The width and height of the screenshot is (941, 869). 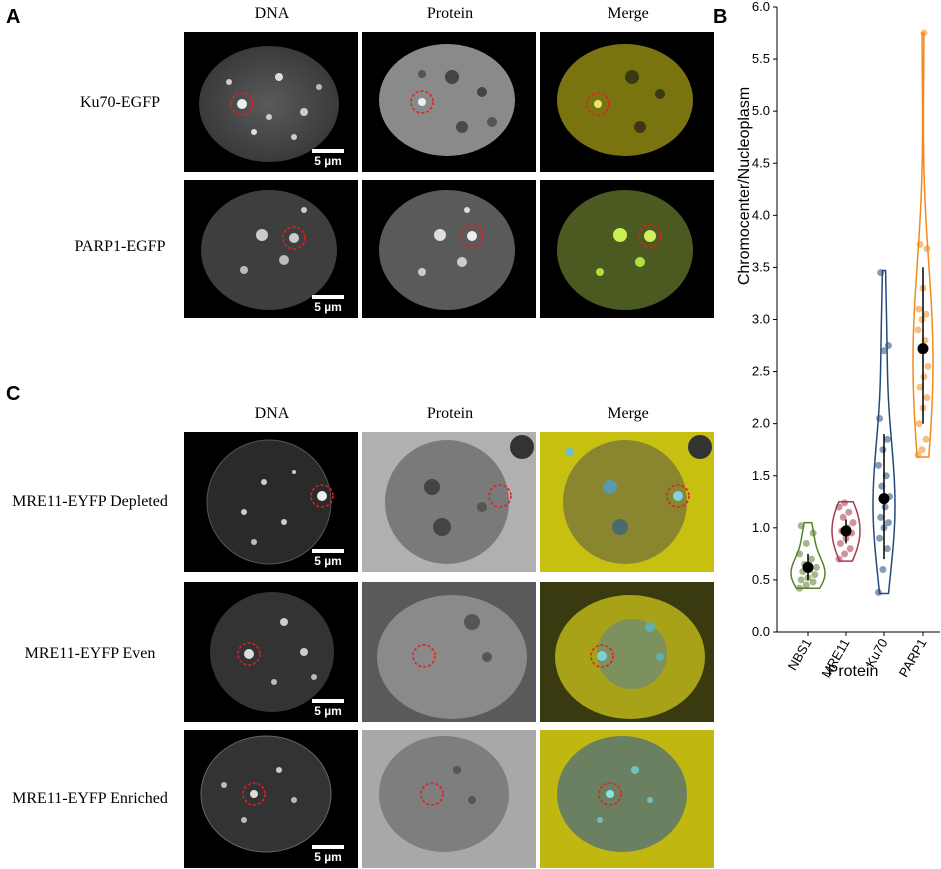 What do you see at coordinates (90, 501) in the screenshot?
I see `row-label-mre11-depleted: MRE11-EYFP Depleted` at bounding box center [90, 501].